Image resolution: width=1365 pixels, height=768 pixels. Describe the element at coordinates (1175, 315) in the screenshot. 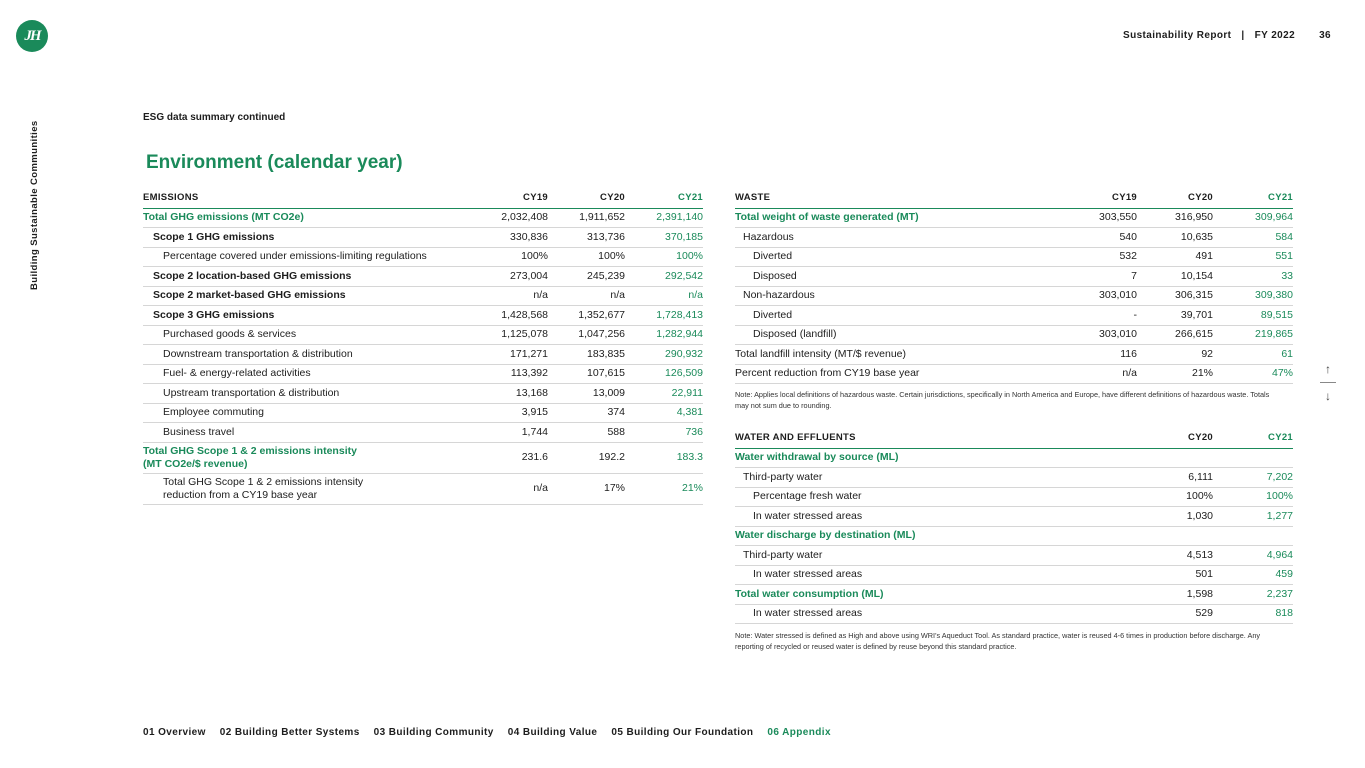

I see `row-value: 39,701` at that location.